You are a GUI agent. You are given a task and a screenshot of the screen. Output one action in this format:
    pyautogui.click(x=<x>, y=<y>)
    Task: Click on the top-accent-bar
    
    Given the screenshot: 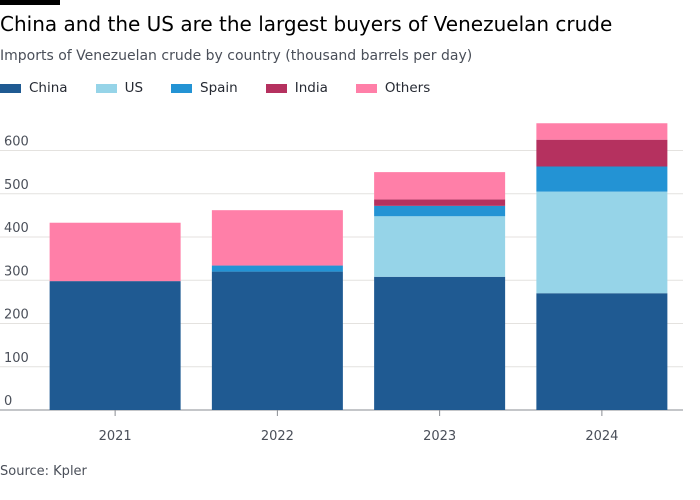 What is the action you would take?
    pyautogui.click(x=30, y=2)
    